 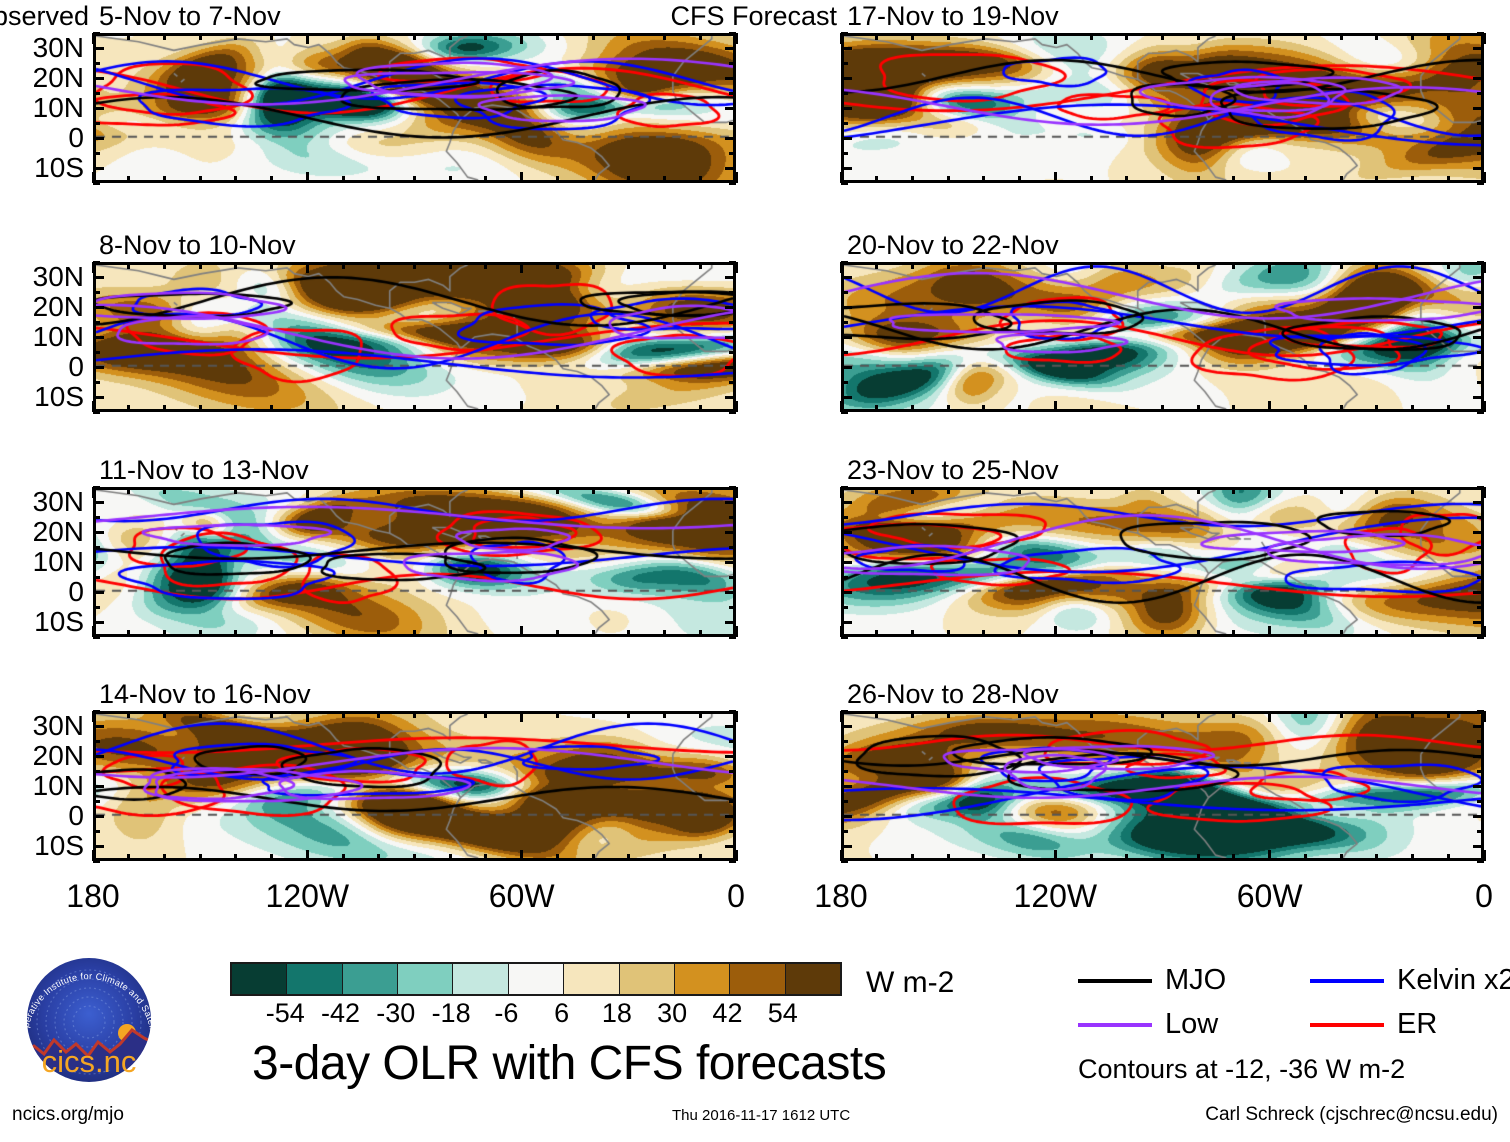 I want to click on legend-line-swatch, so click(x=1347, y=1024).